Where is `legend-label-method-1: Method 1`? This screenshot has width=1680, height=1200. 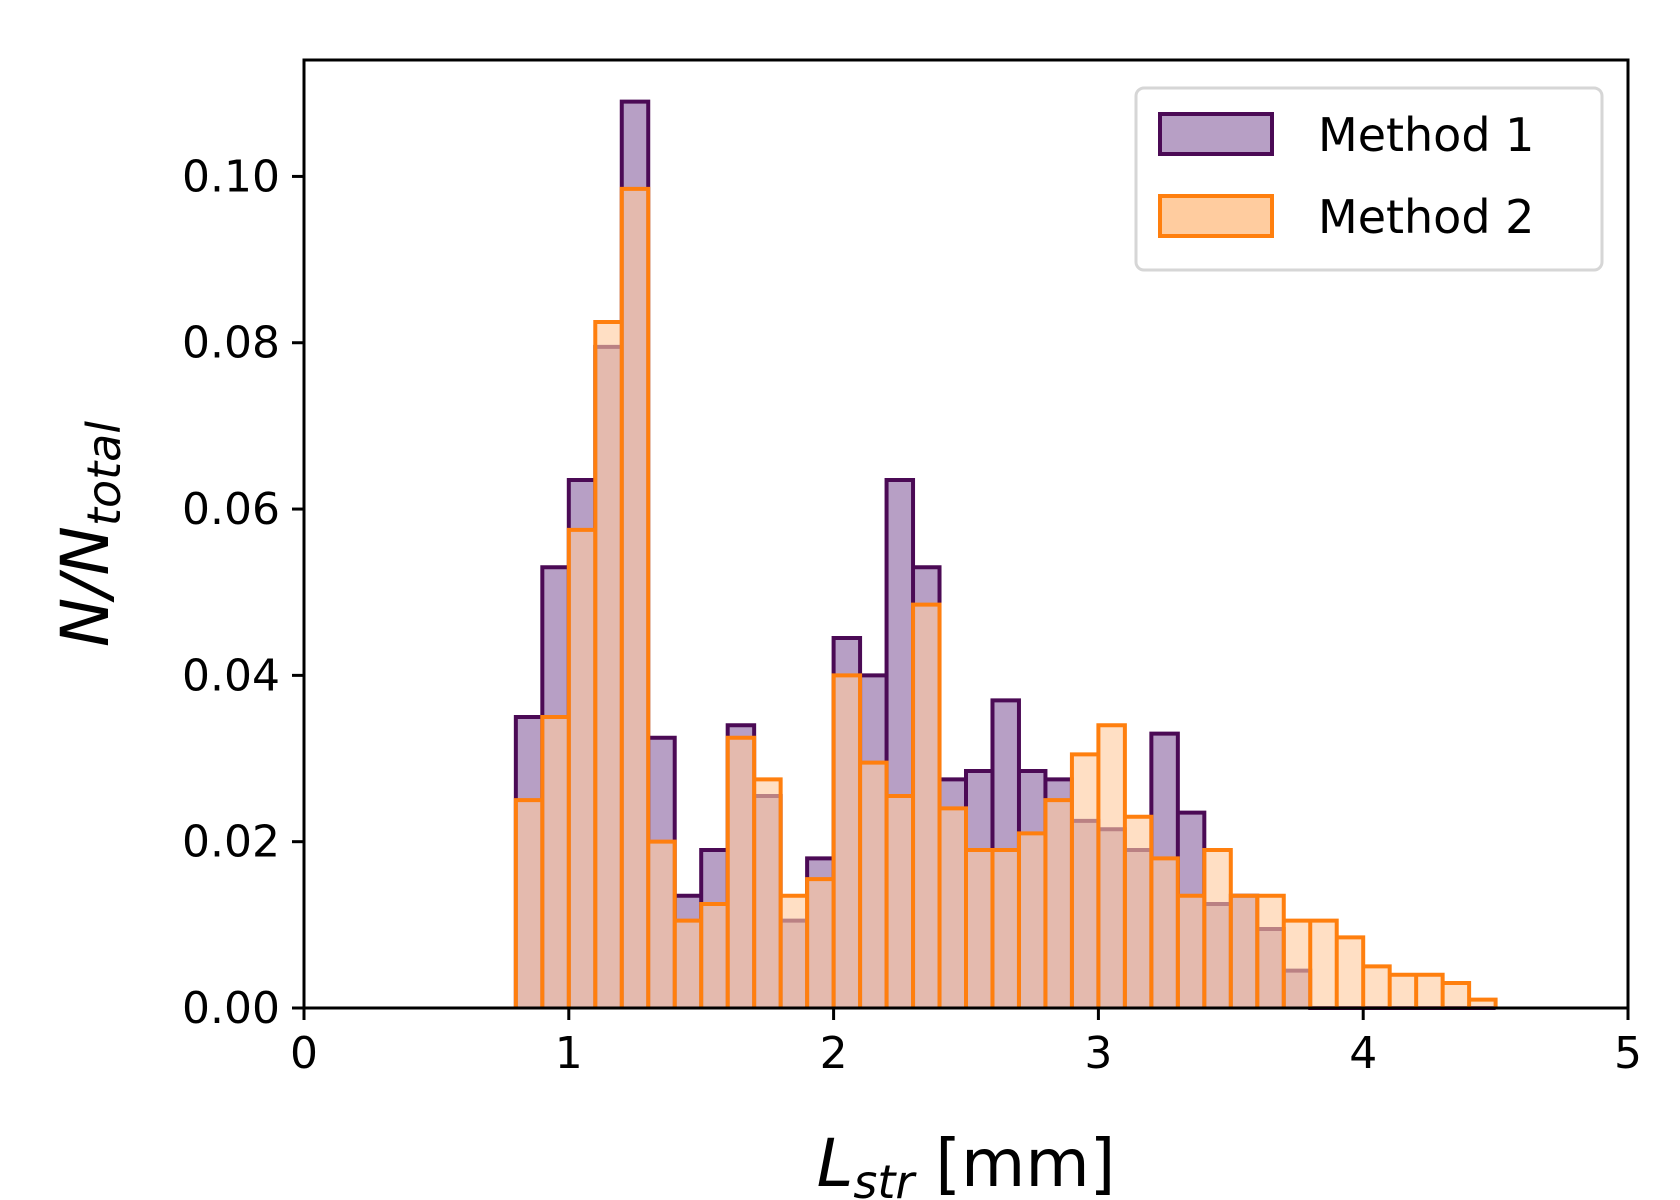
legend-label-method-1: Method 1 is located at coordinates (1426, 135).